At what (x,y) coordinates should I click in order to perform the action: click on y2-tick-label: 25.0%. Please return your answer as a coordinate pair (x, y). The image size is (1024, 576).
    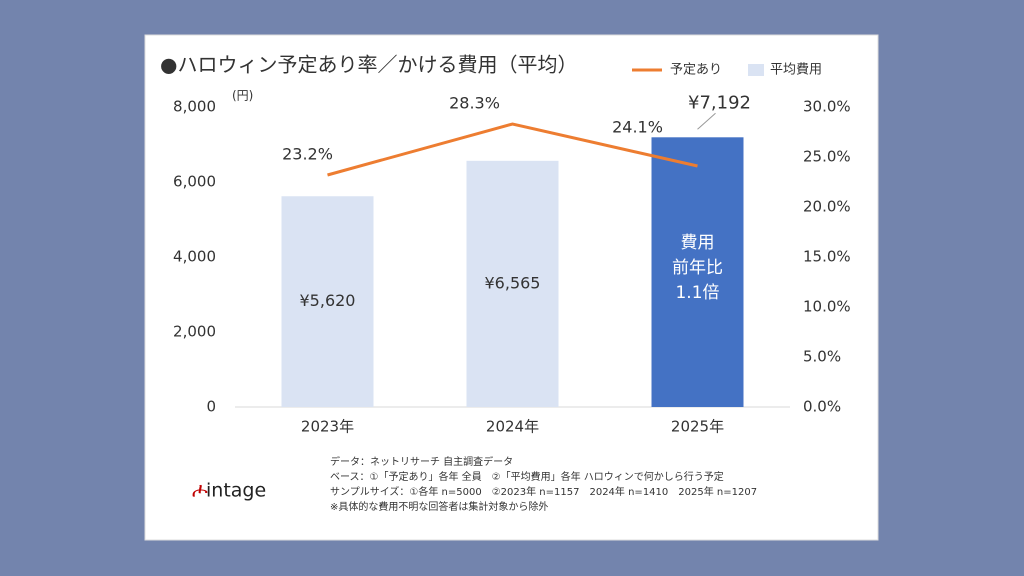
    Looking at the image, I should click on (827, 157).